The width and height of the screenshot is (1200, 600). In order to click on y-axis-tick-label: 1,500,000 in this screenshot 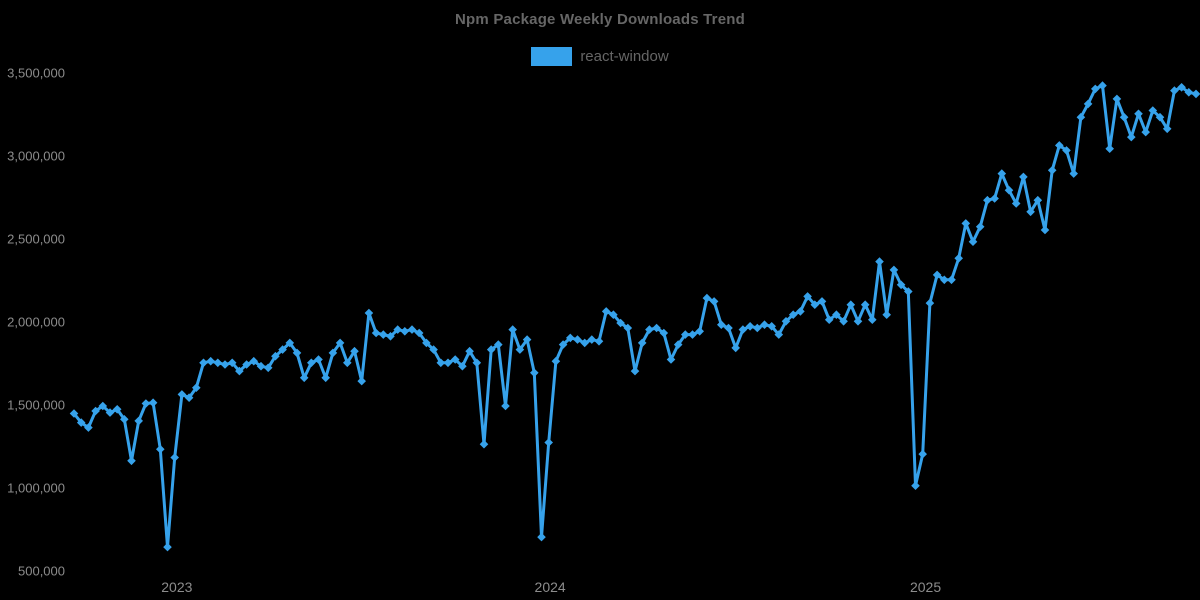, I will do `click(36, 404)`.